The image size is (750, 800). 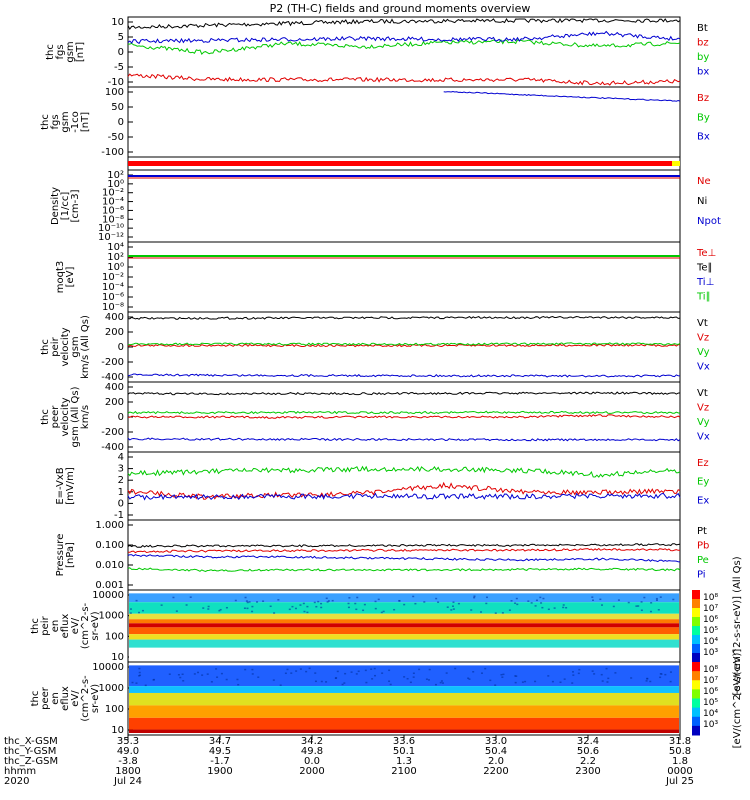 What do you see at coordinates (75, 625) in the screenshot?
I see `y-axis-label: eV/` at bounding box center [75, 625].